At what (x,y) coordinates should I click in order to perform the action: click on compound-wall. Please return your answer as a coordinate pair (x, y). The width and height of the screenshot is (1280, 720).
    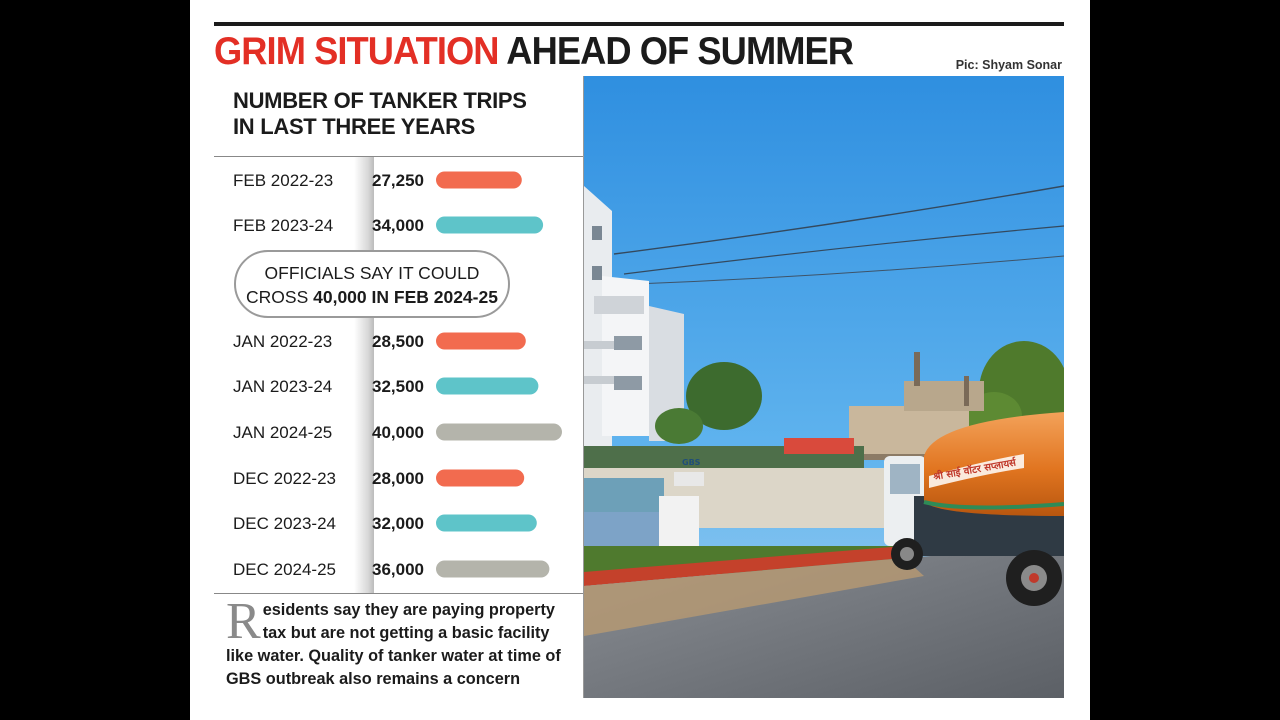
    Looking at the image, I should click on (734, 500).